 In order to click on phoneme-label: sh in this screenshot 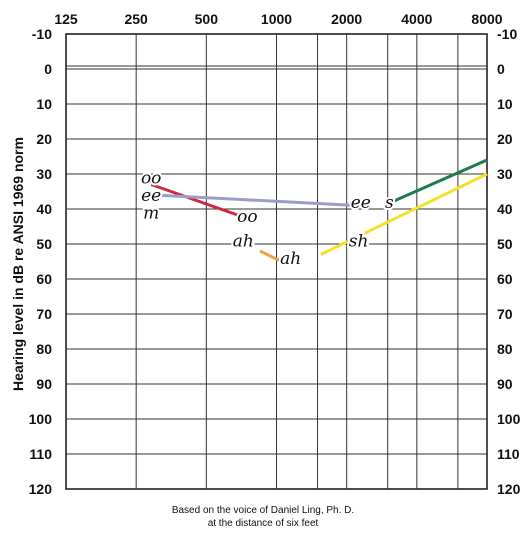, I will do `click(359, 242)`.